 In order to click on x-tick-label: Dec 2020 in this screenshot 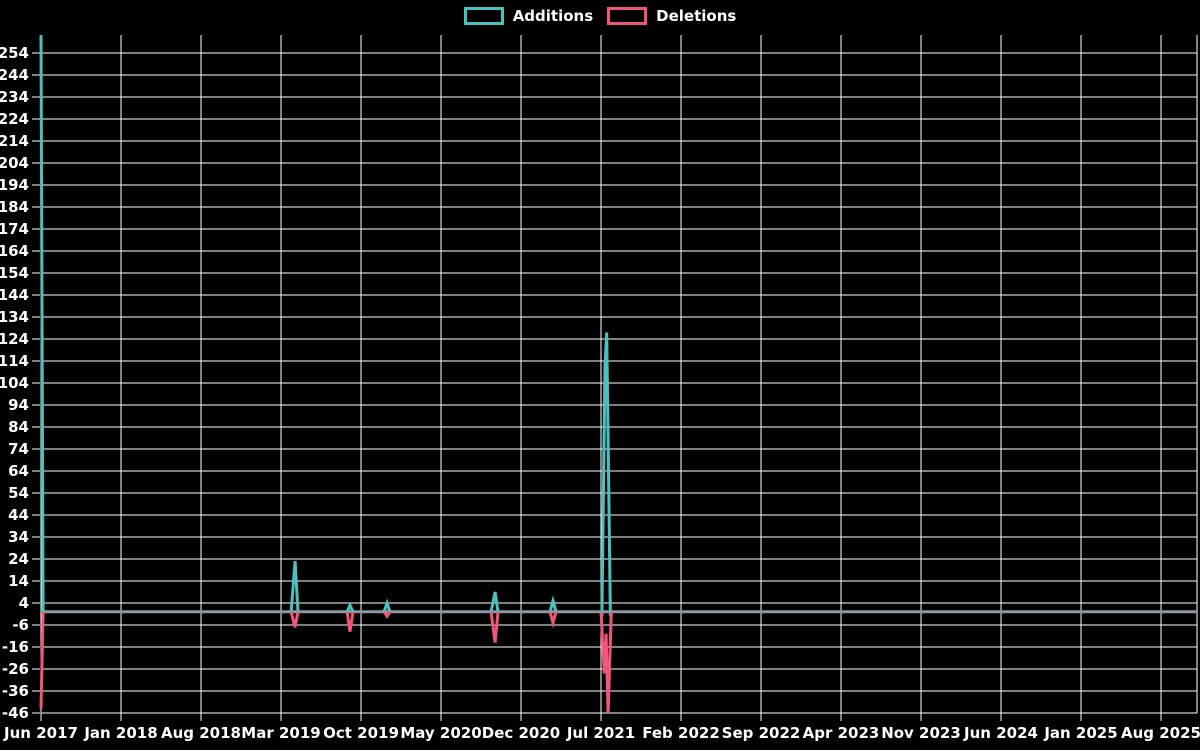, I will do `click(521, 733)`.